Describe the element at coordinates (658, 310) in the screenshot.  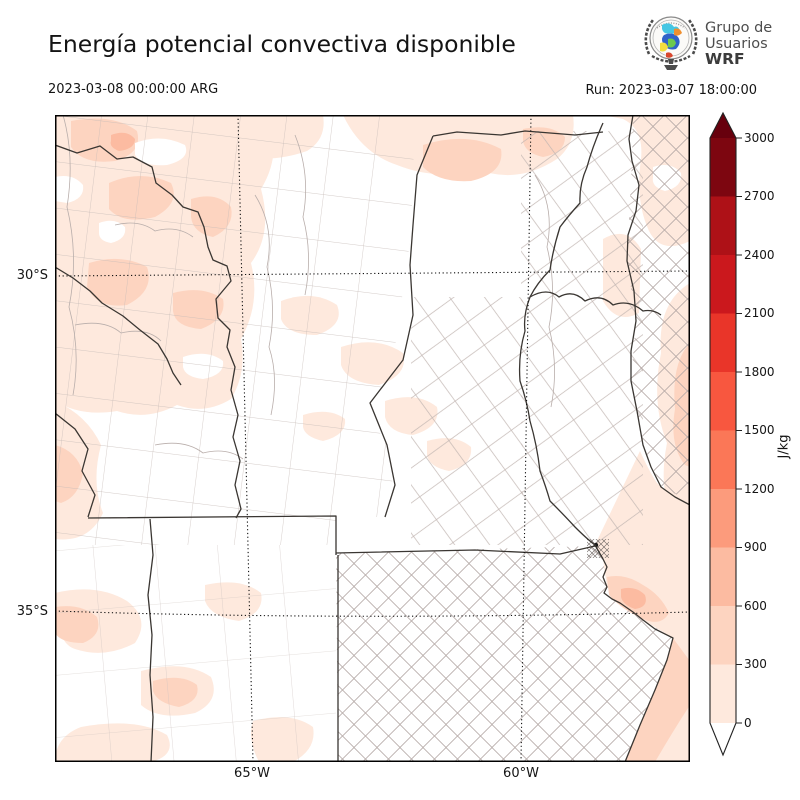
I see `uruguay-river` at that location.